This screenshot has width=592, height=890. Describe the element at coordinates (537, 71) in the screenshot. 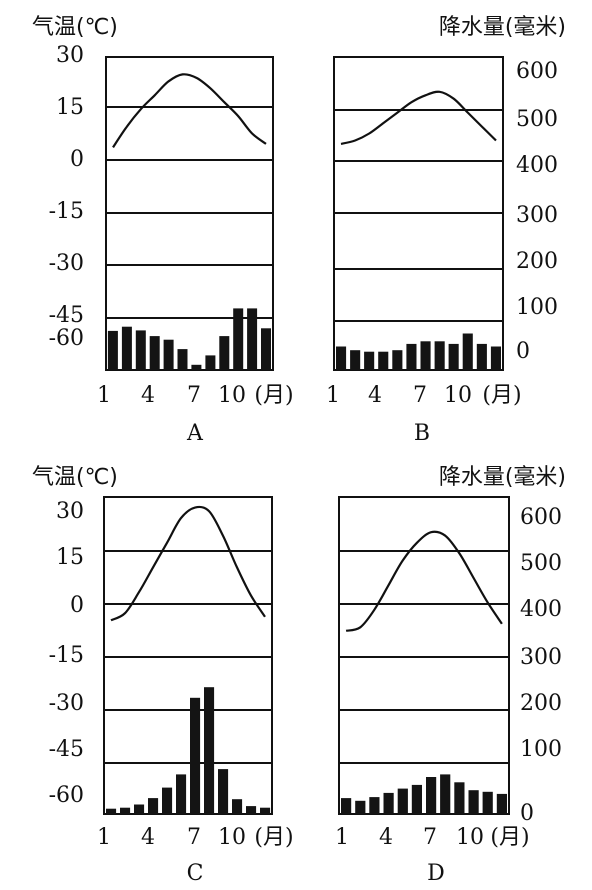

I see `panel-b-ytick-right-600: 600` at that location.